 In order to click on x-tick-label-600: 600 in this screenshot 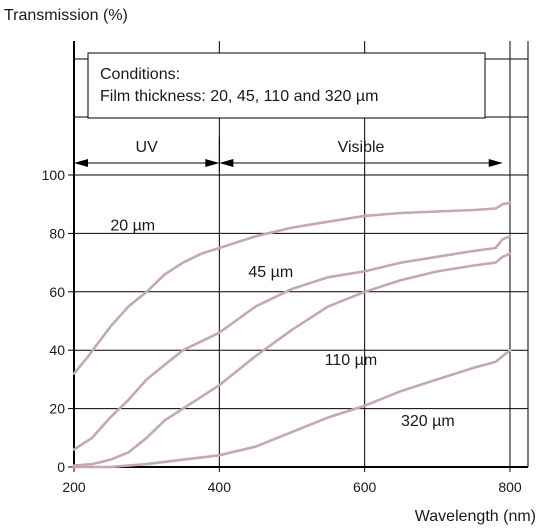, I will do `click(365, 487)`.